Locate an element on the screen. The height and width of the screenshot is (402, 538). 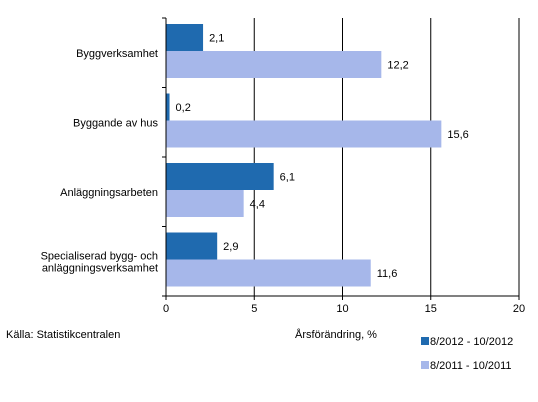
x-tick-label: 15 is located at coordinates (431, 309).